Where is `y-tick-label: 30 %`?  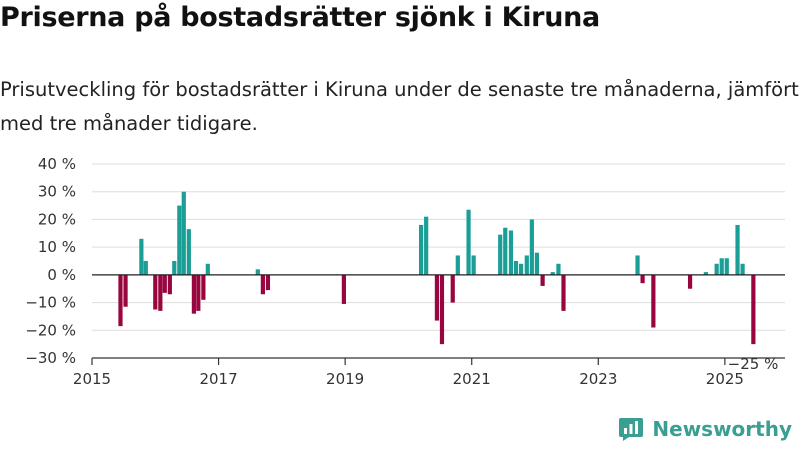
y-tick-label: 30 % is located at coordinates (57, 192).